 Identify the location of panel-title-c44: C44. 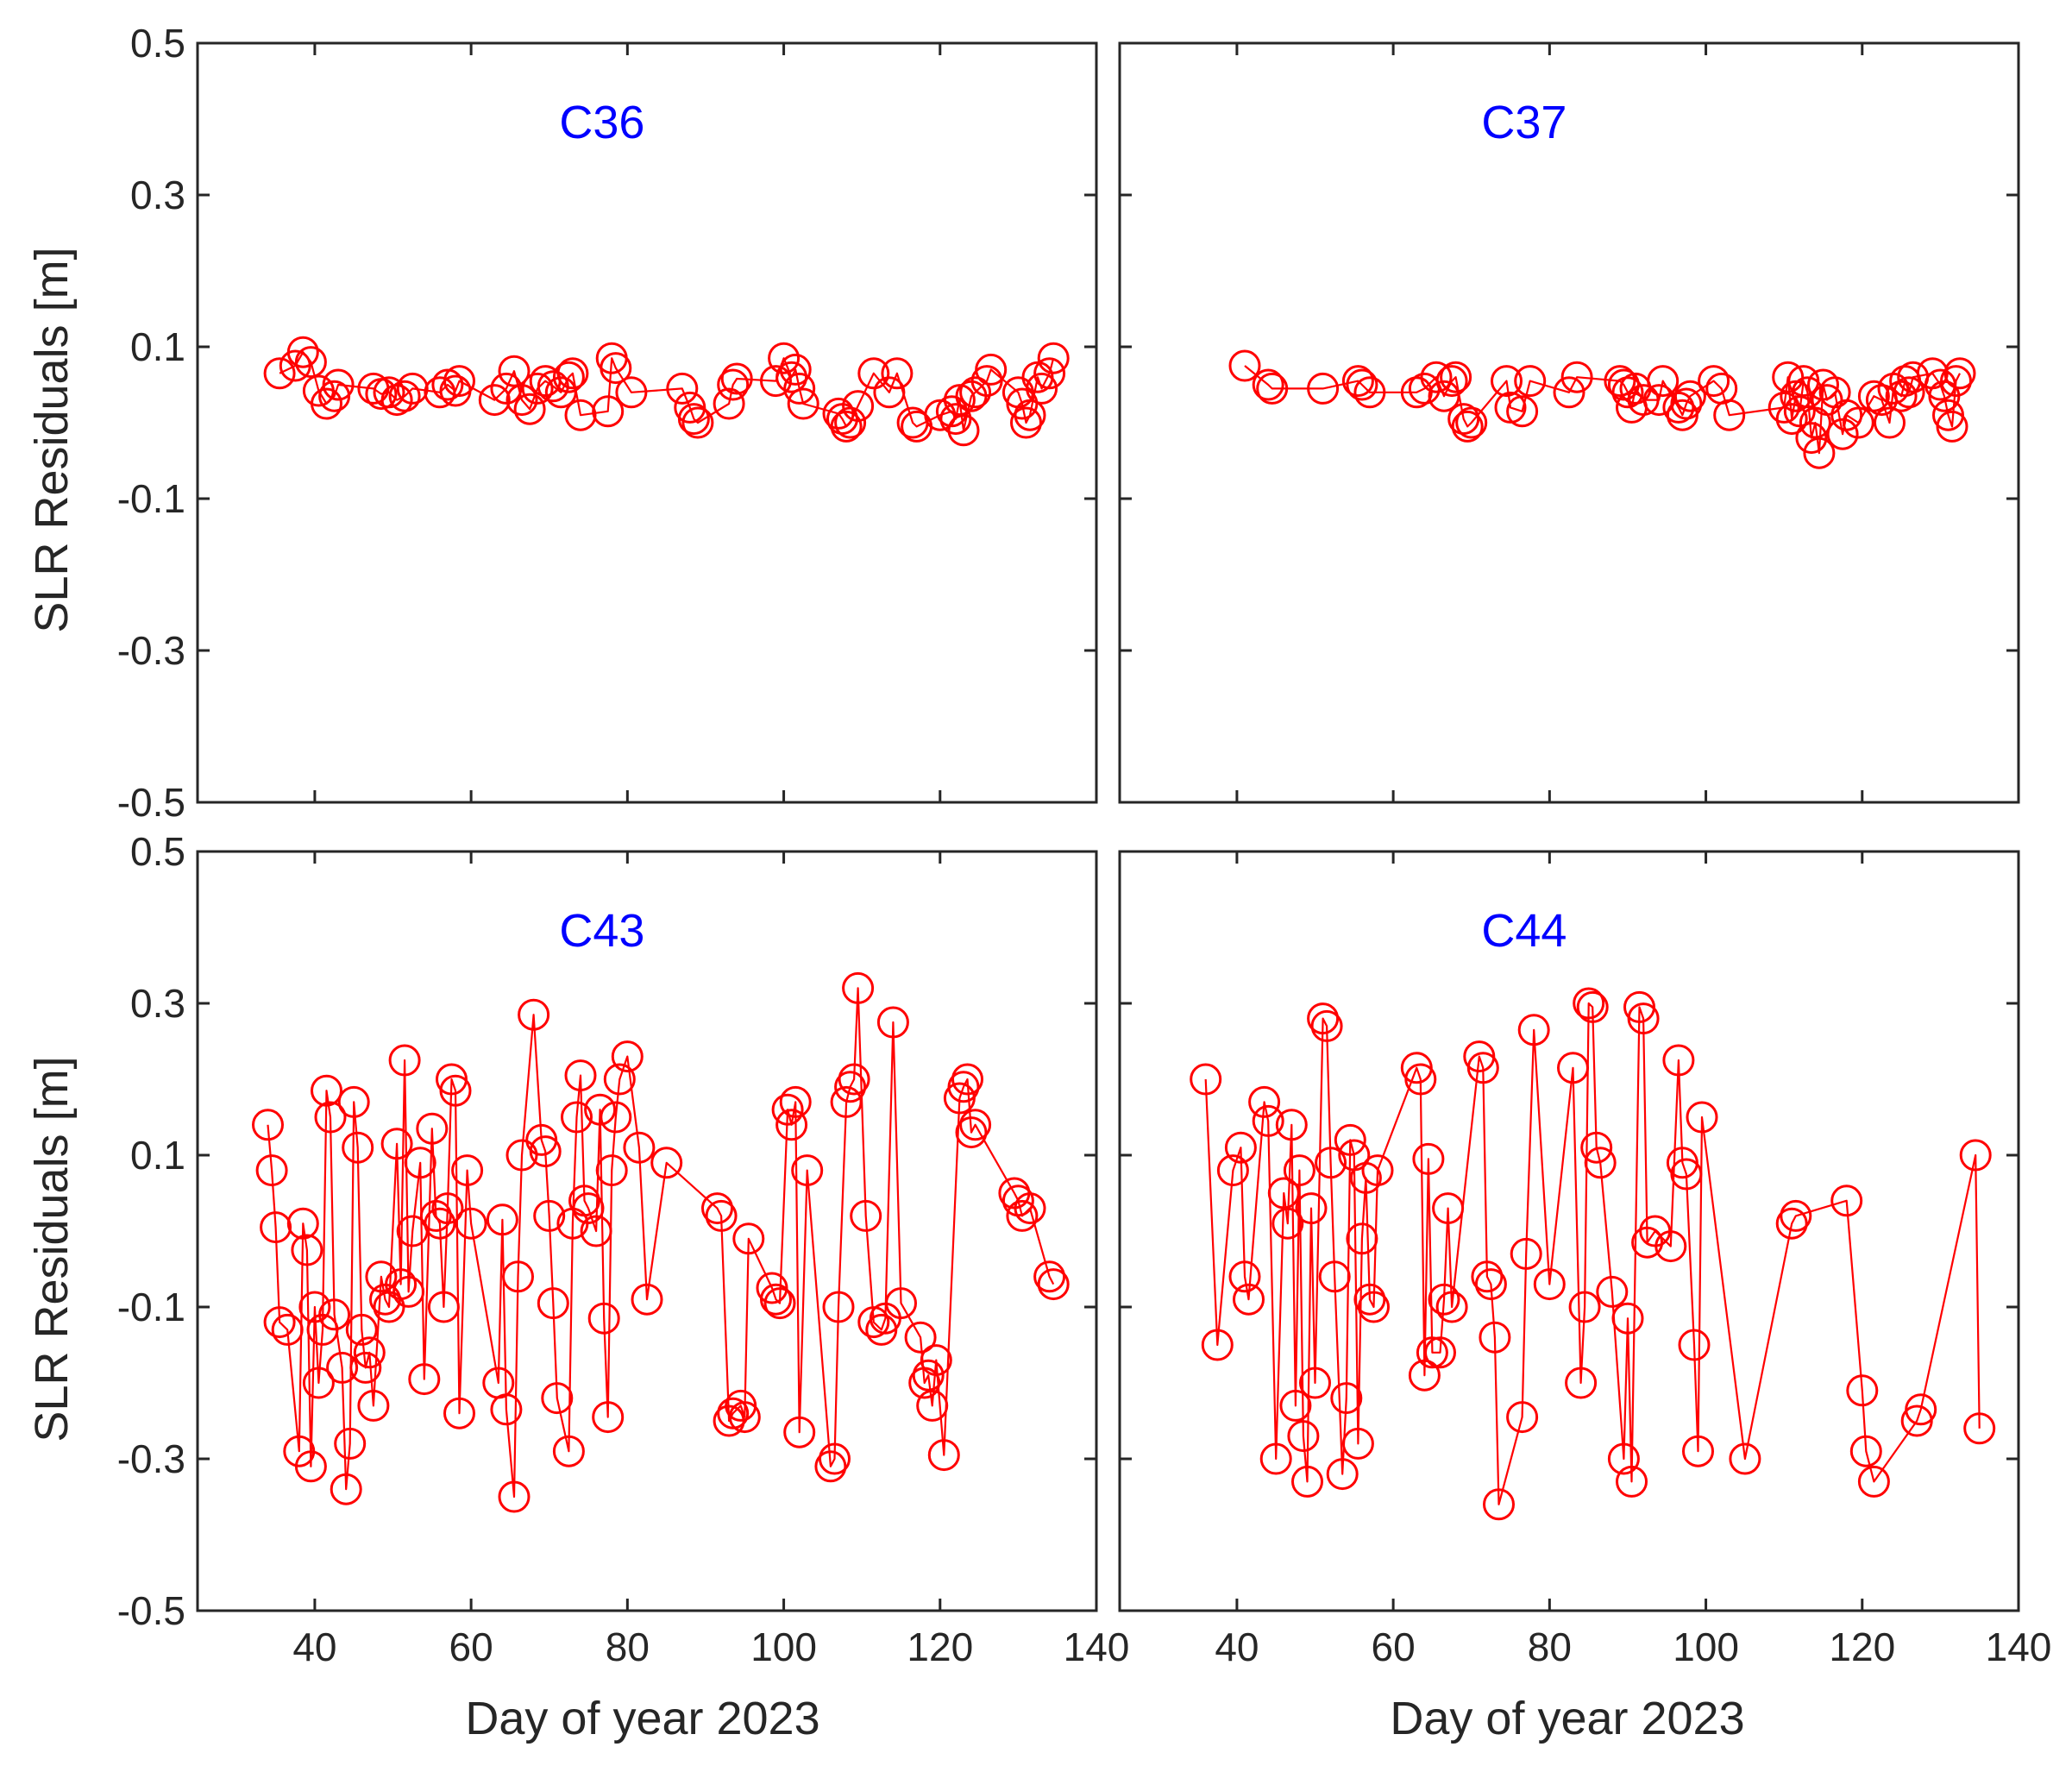
(1524, 931).